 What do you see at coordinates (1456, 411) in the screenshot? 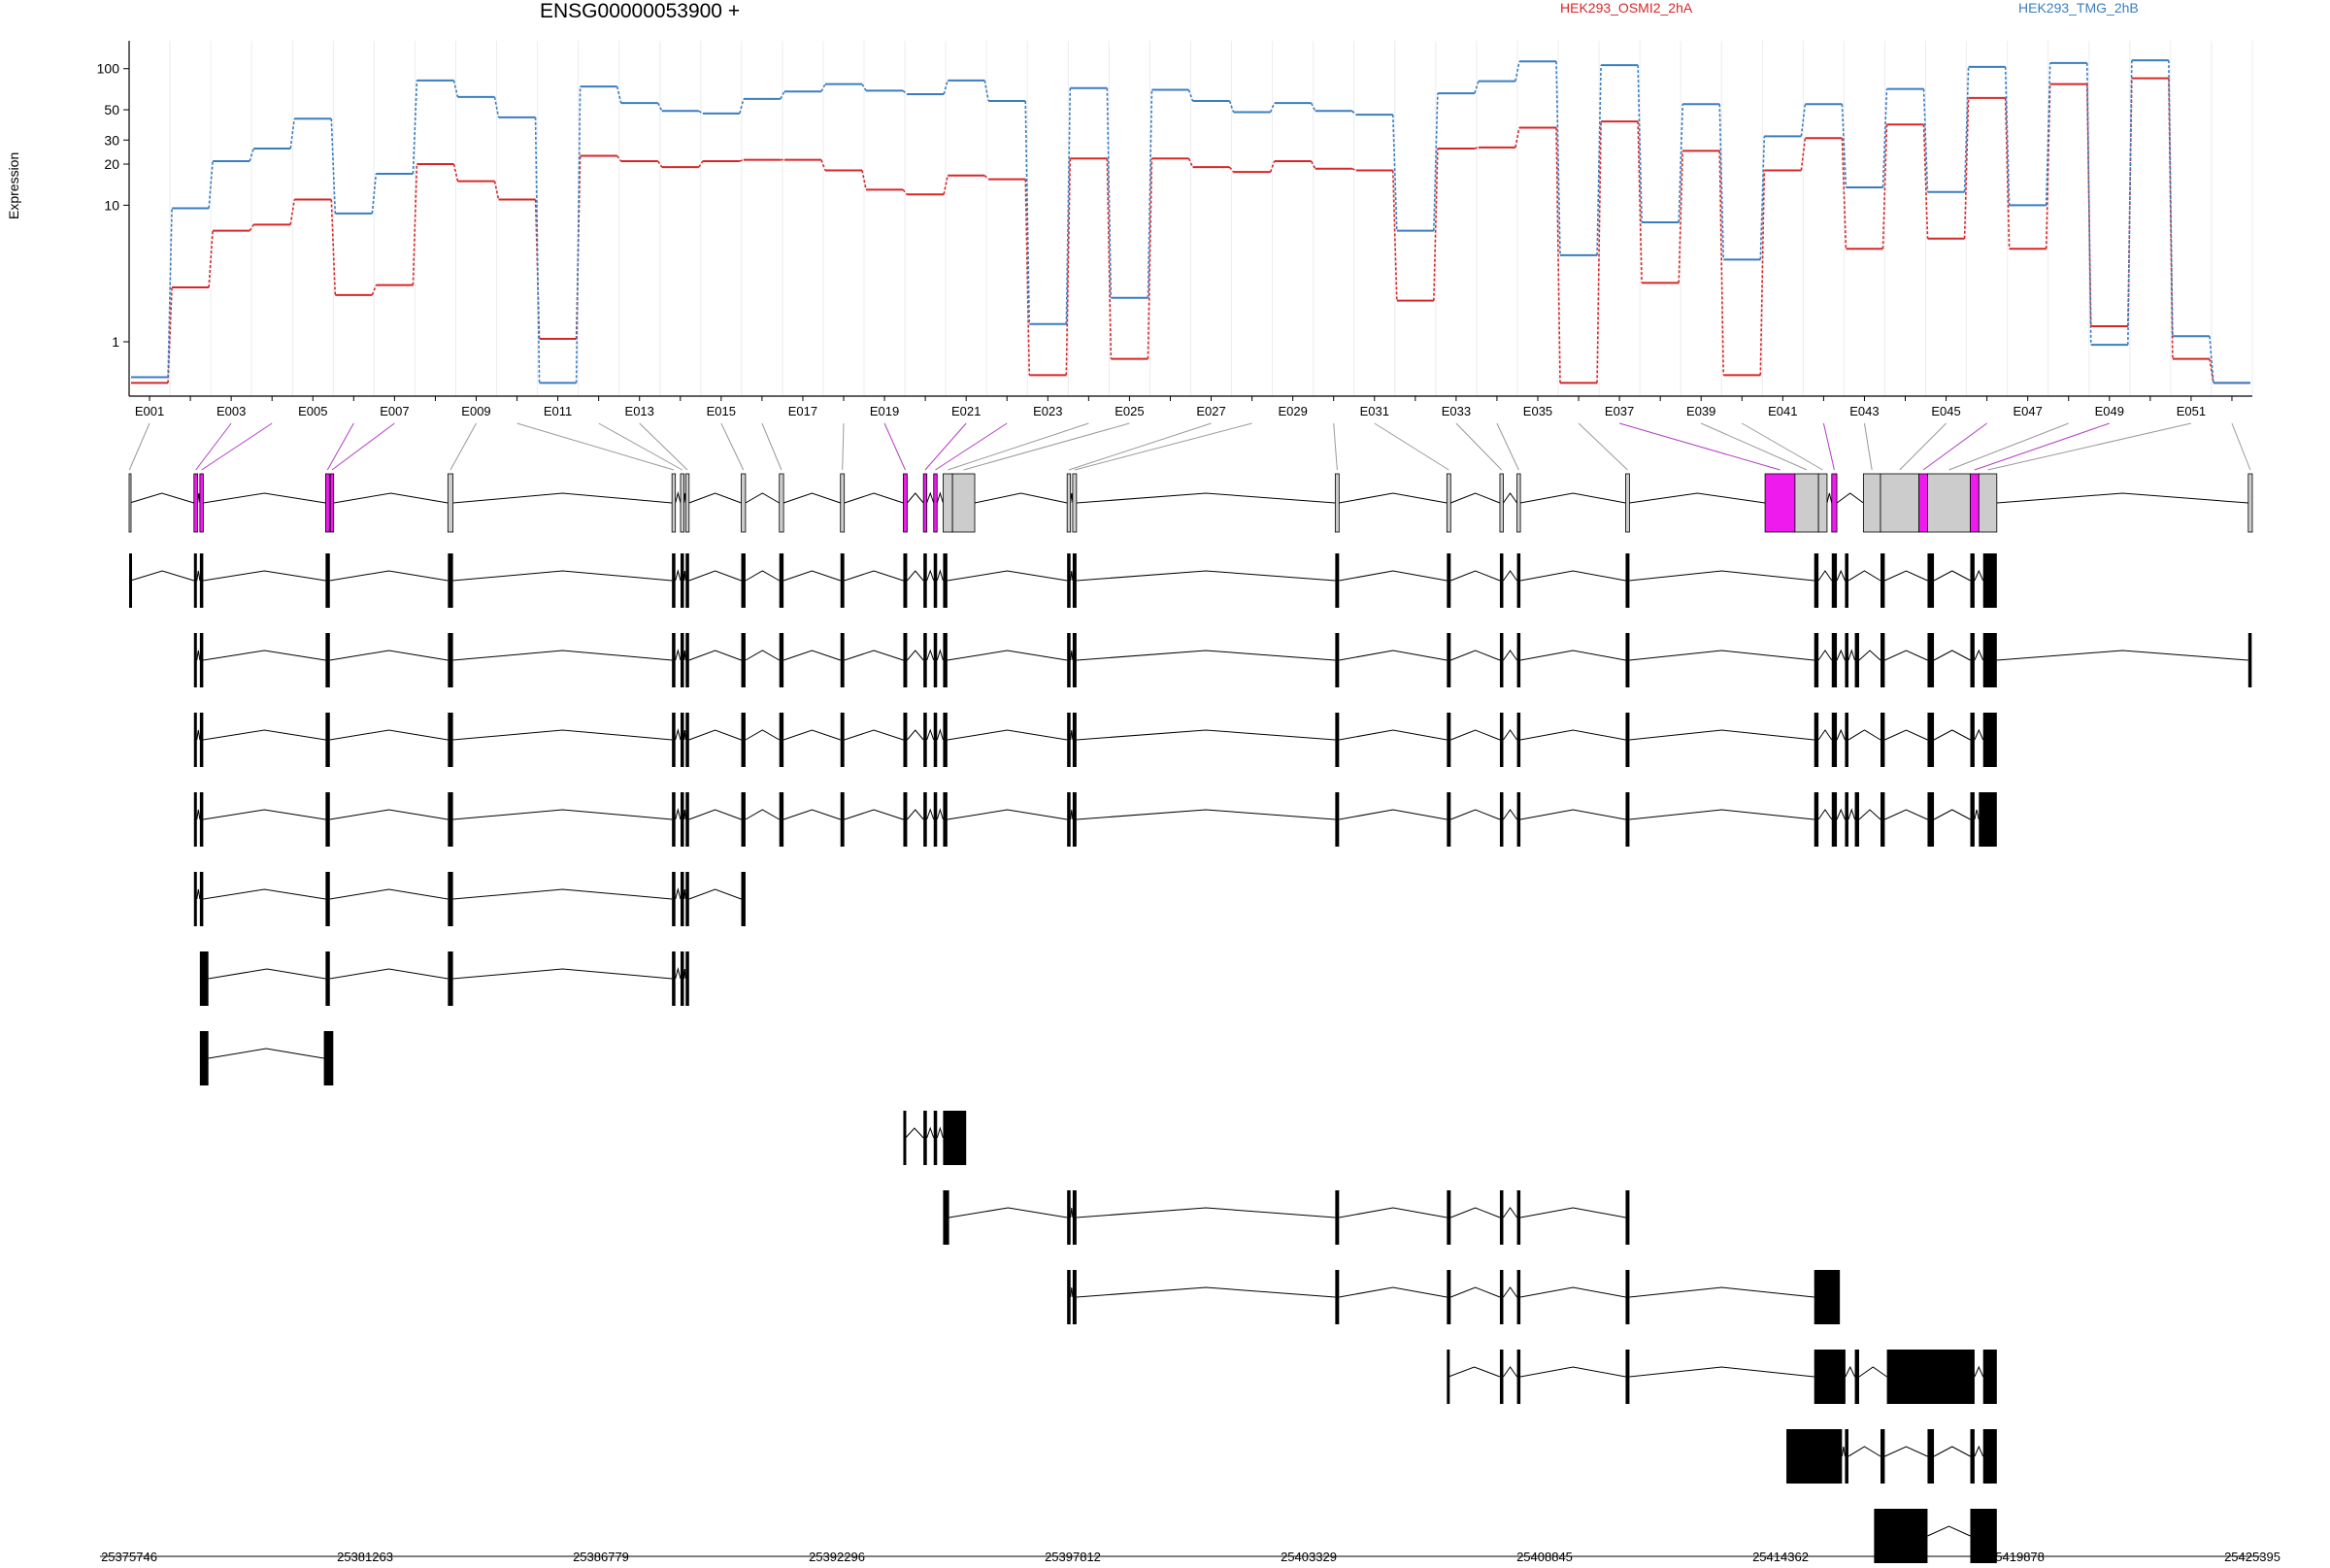
I see `exon-label: E033` at bounding box center [1456, 411].